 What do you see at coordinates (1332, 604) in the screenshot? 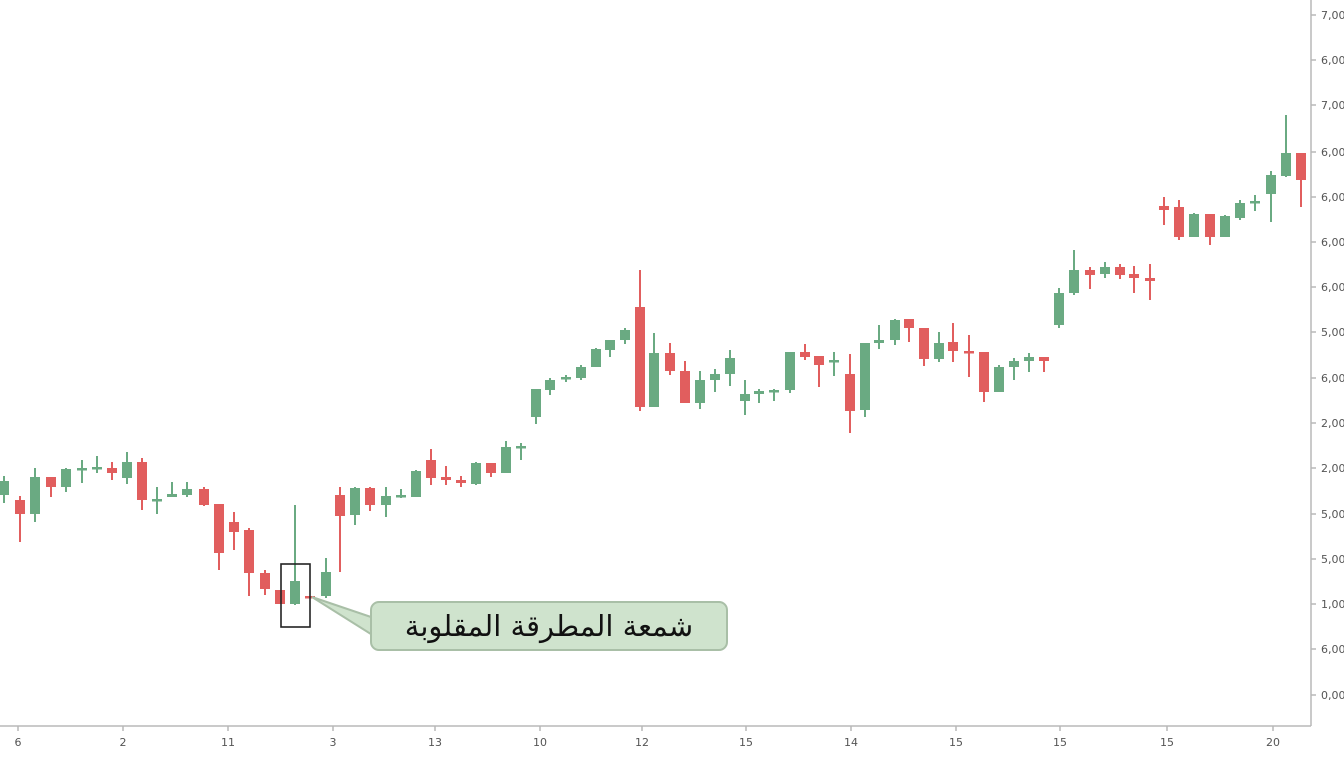
I see `y-tick-label: 1,00` at bounding box center [1332, 604].